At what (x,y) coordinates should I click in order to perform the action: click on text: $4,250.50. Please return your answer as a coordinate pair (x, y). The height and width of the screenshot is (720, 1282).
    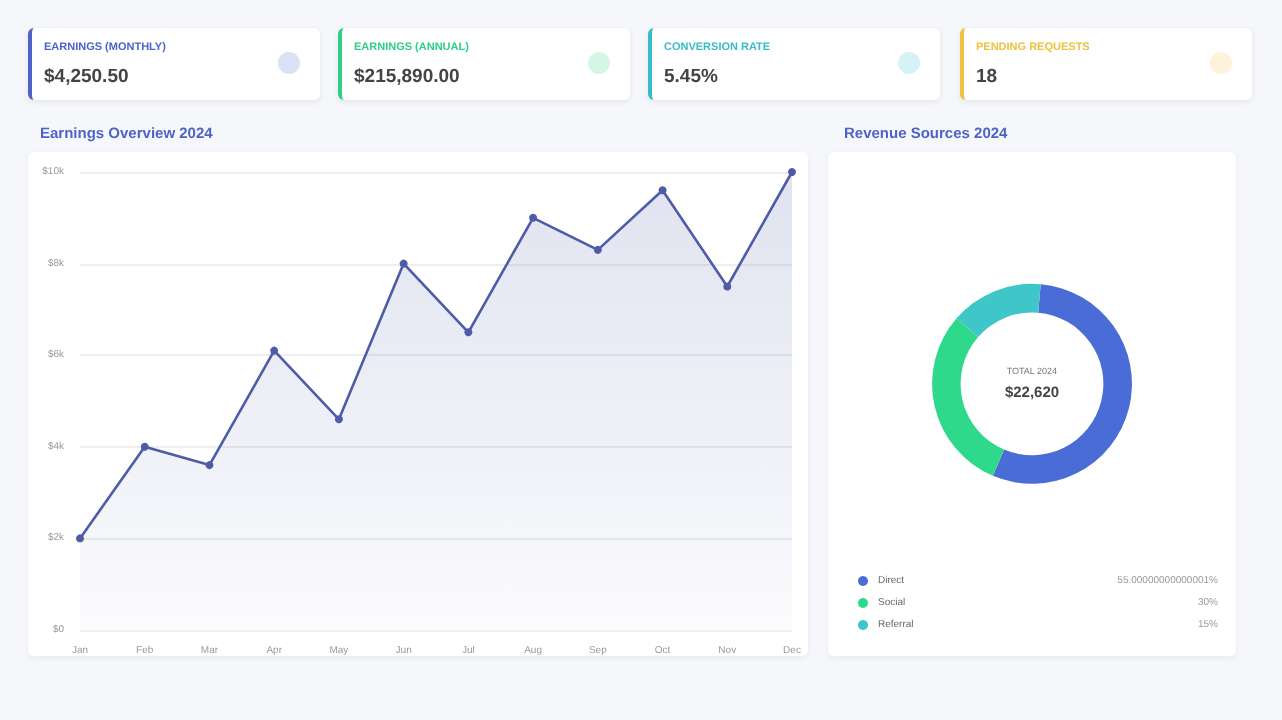
    Looking at the image, I should click on (86, 77).